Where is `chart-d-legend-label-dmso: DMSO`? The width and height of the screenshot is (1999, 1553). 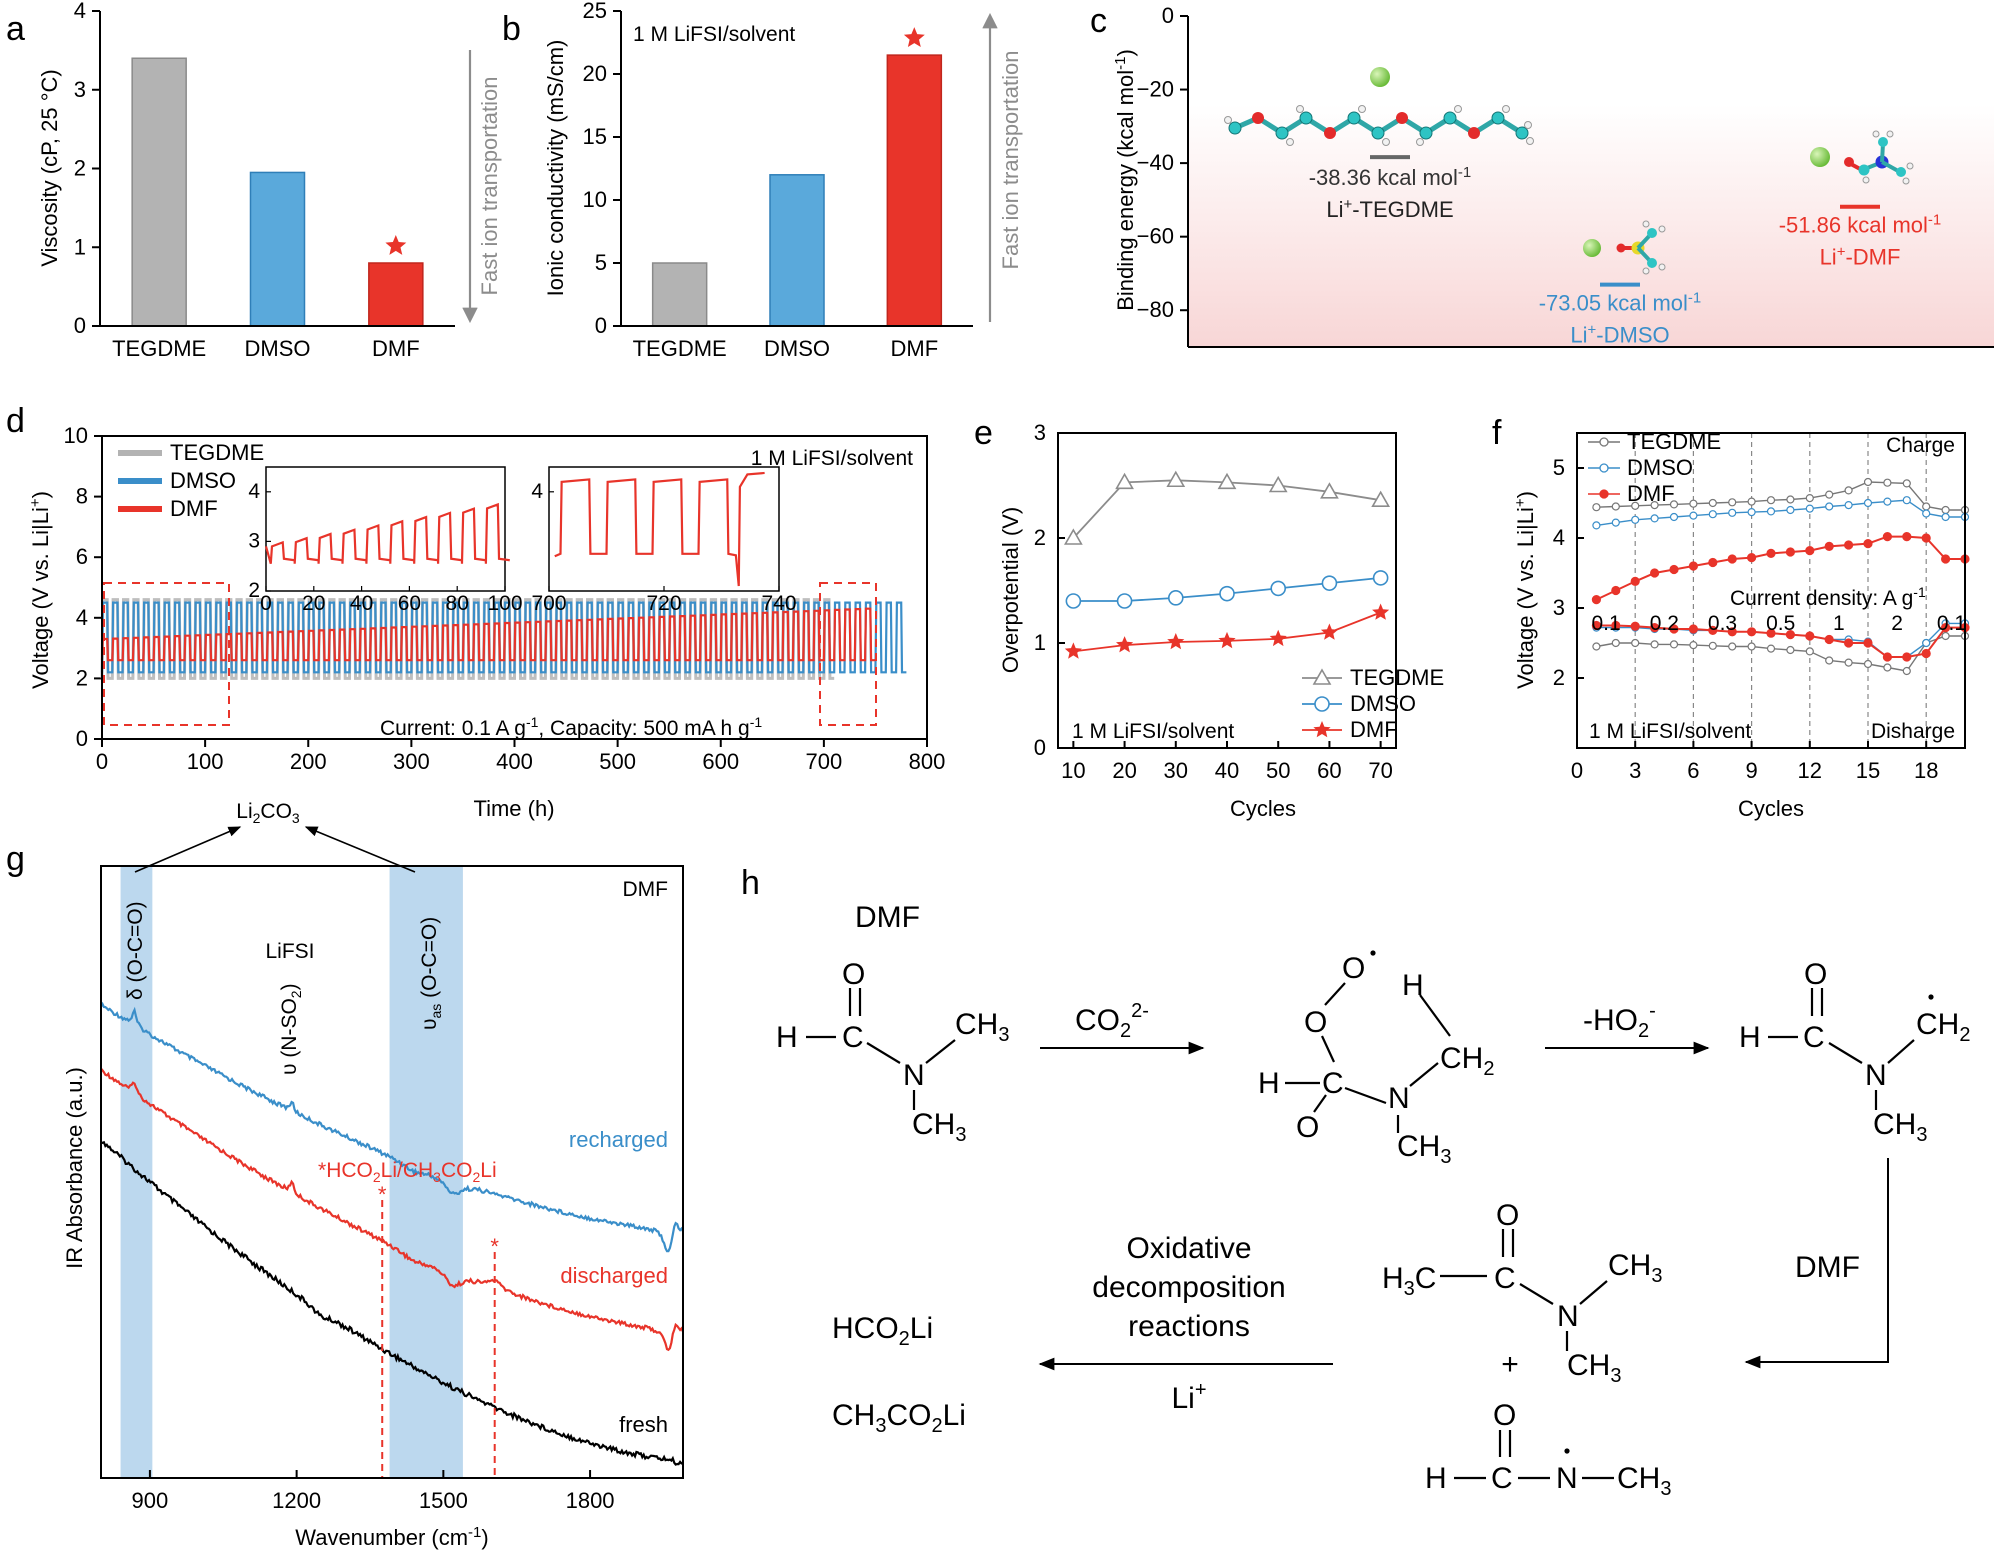
chart-d-legend-label-dmso: DMSO is located at coordinates (203, 480).